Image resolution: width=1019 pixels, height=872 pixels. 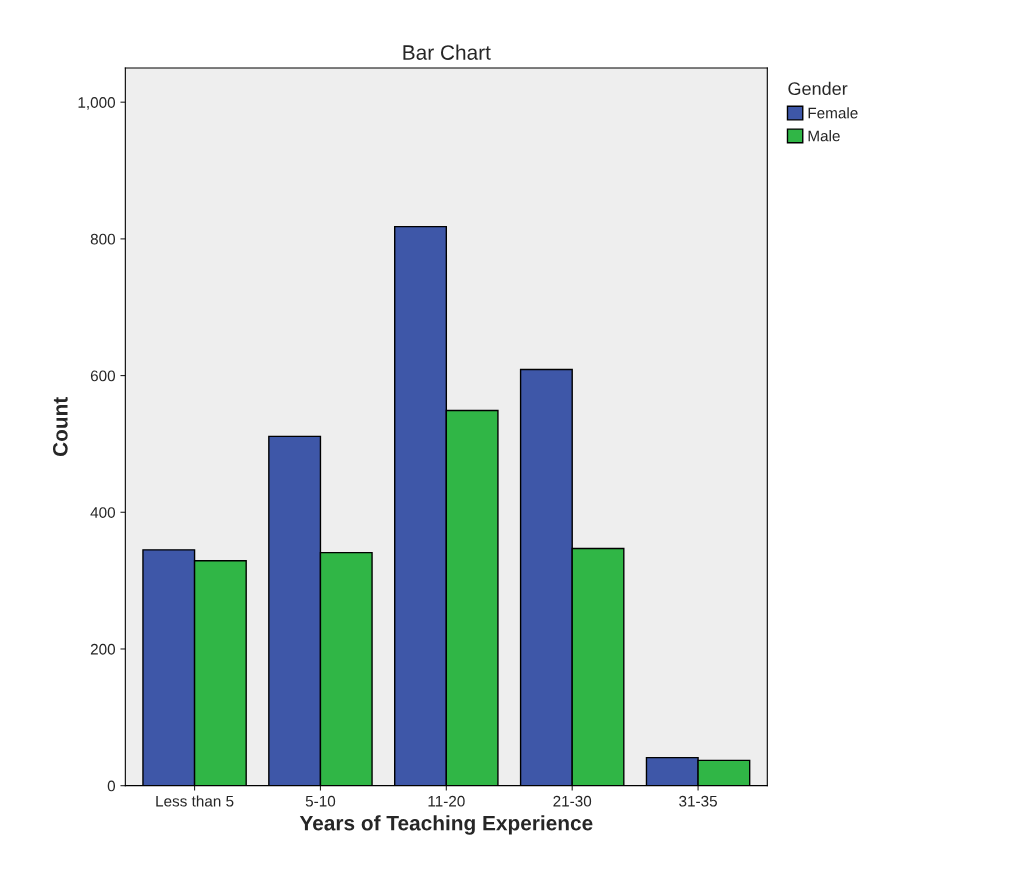 I want to click on y-tick-label: 200, so click(x=103, y=649).